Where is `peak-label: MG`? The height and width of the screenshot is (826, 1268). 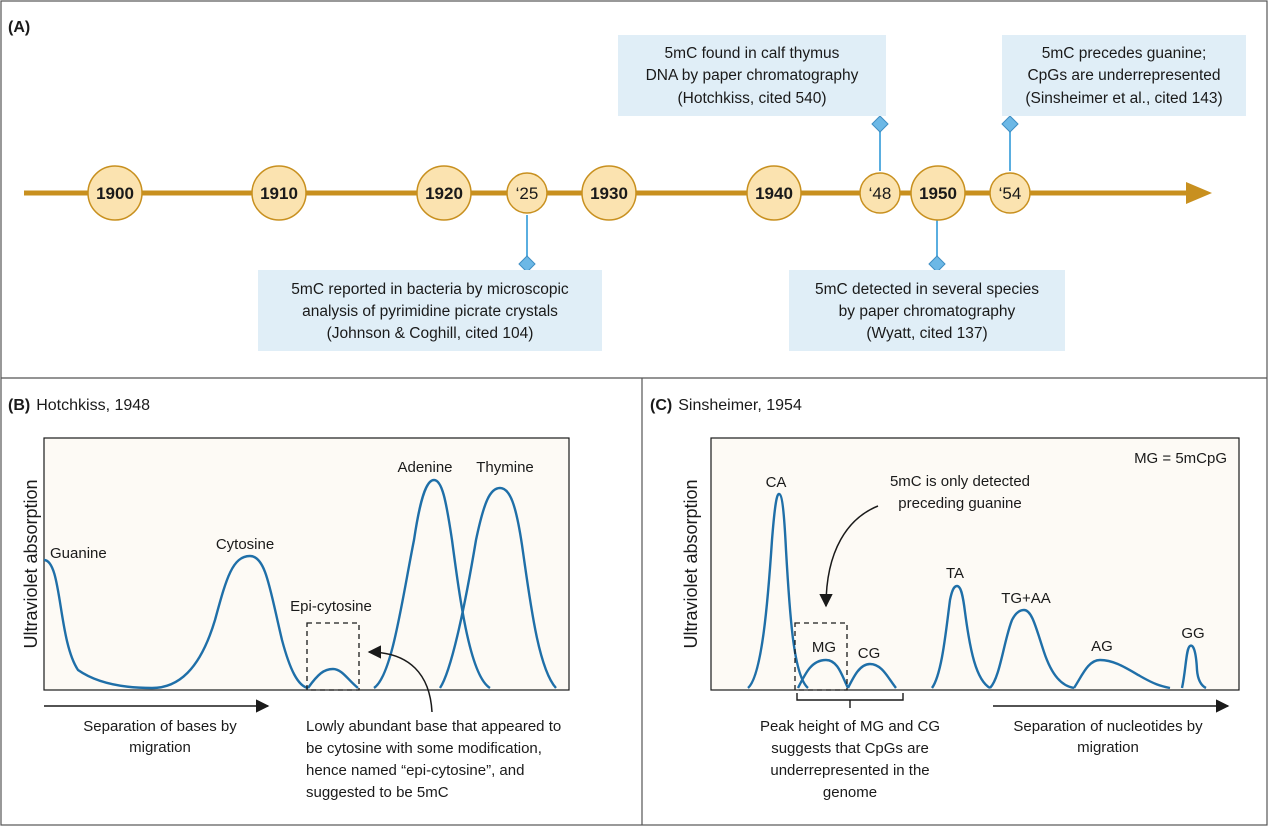 peak-label: MG is located at coordinates (824, 647).